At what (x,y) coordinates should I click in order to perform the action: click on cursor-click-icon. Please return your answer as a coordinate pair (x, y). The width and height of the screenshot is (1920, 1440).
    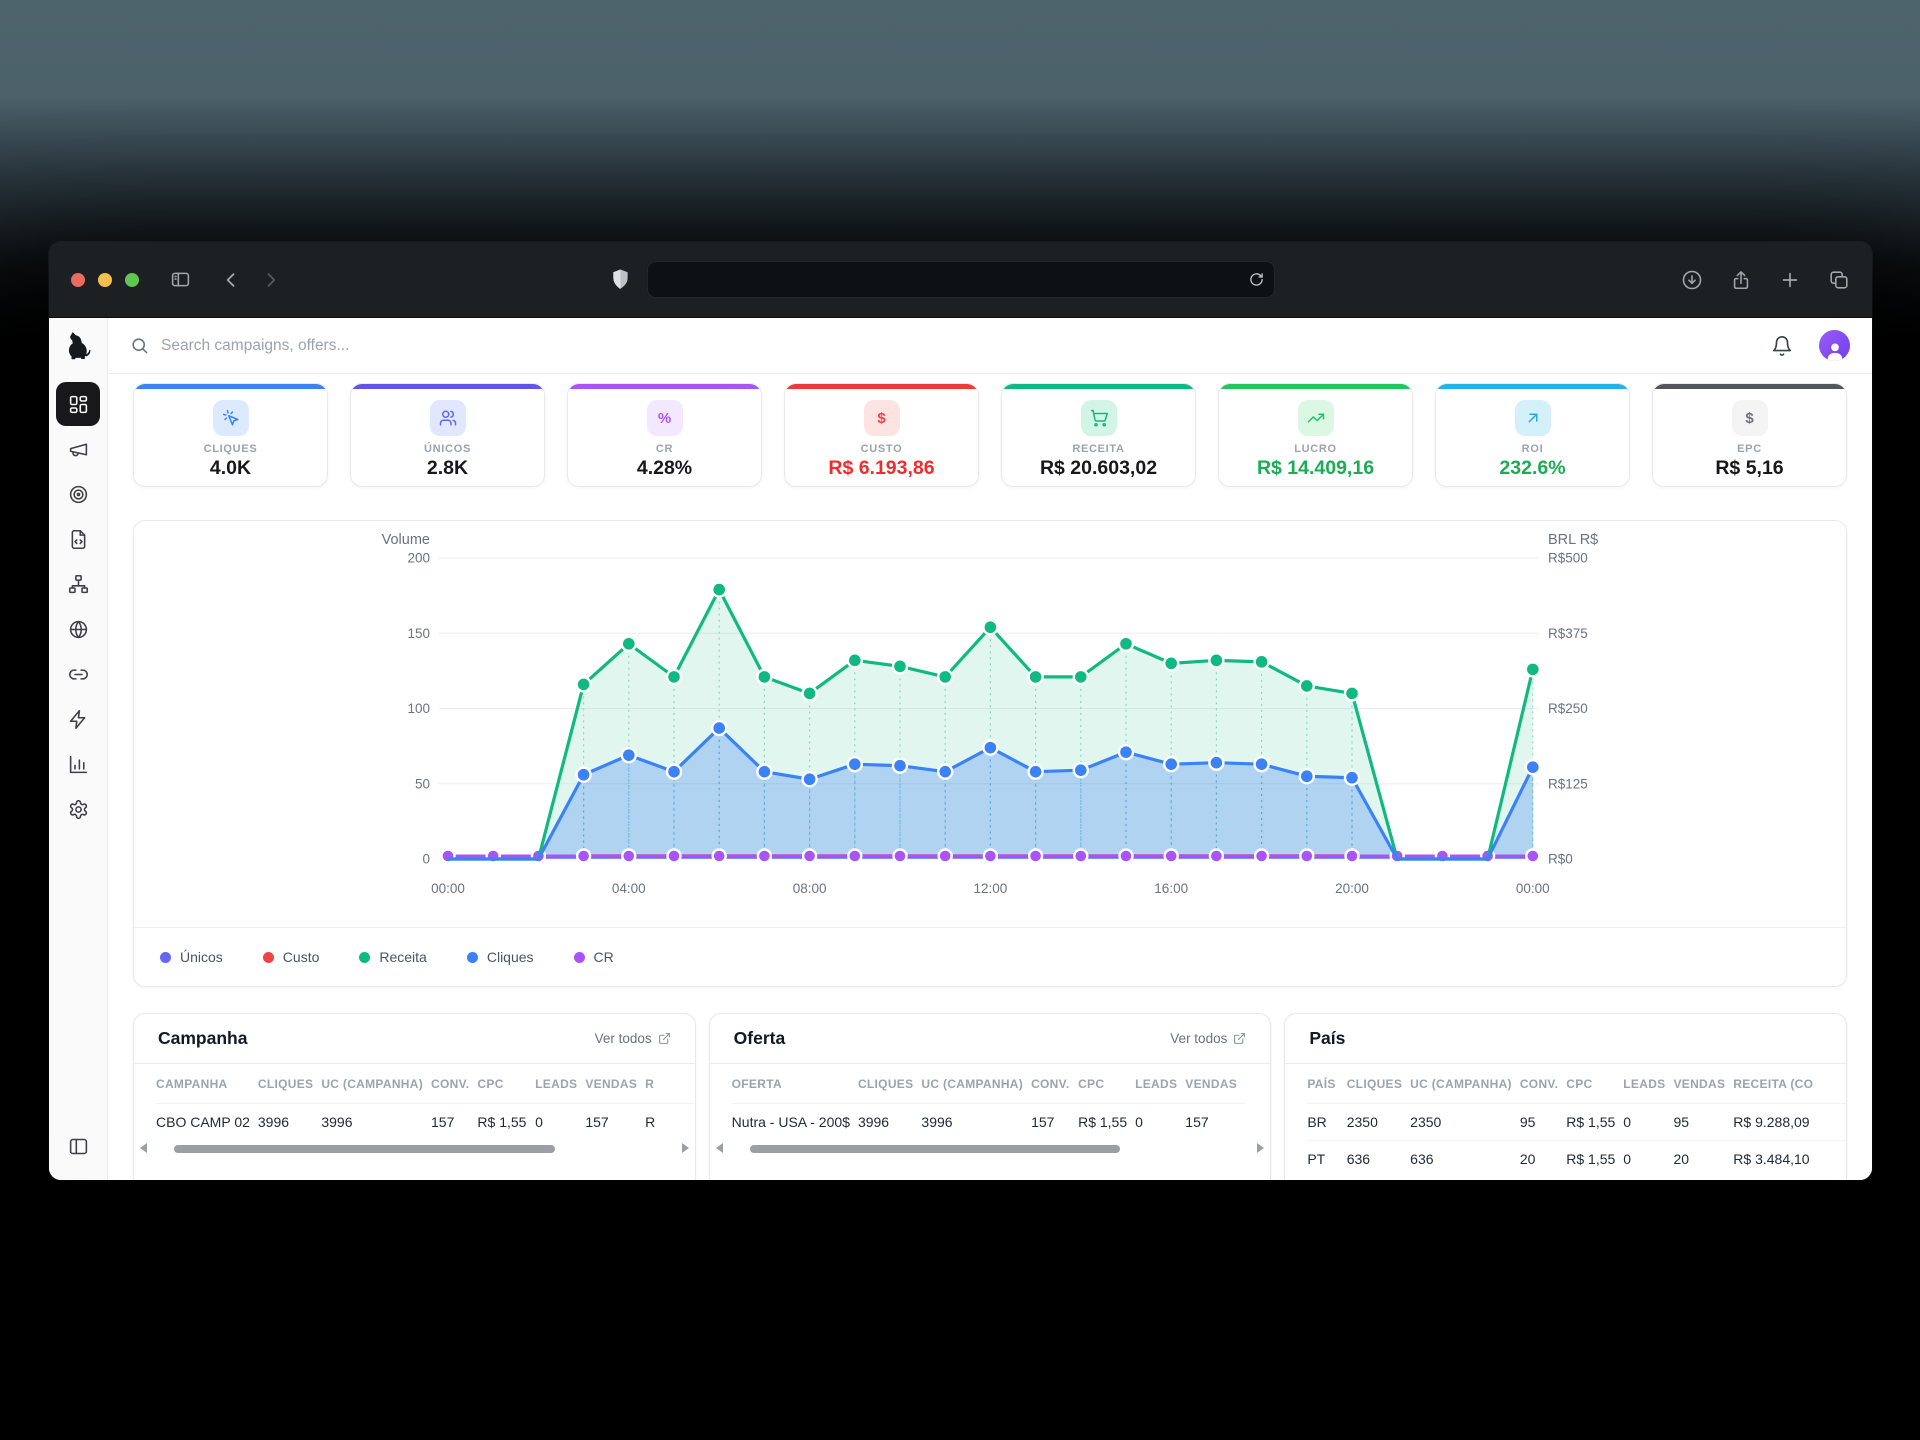
    Looking at the image, I should click on (231, 418).